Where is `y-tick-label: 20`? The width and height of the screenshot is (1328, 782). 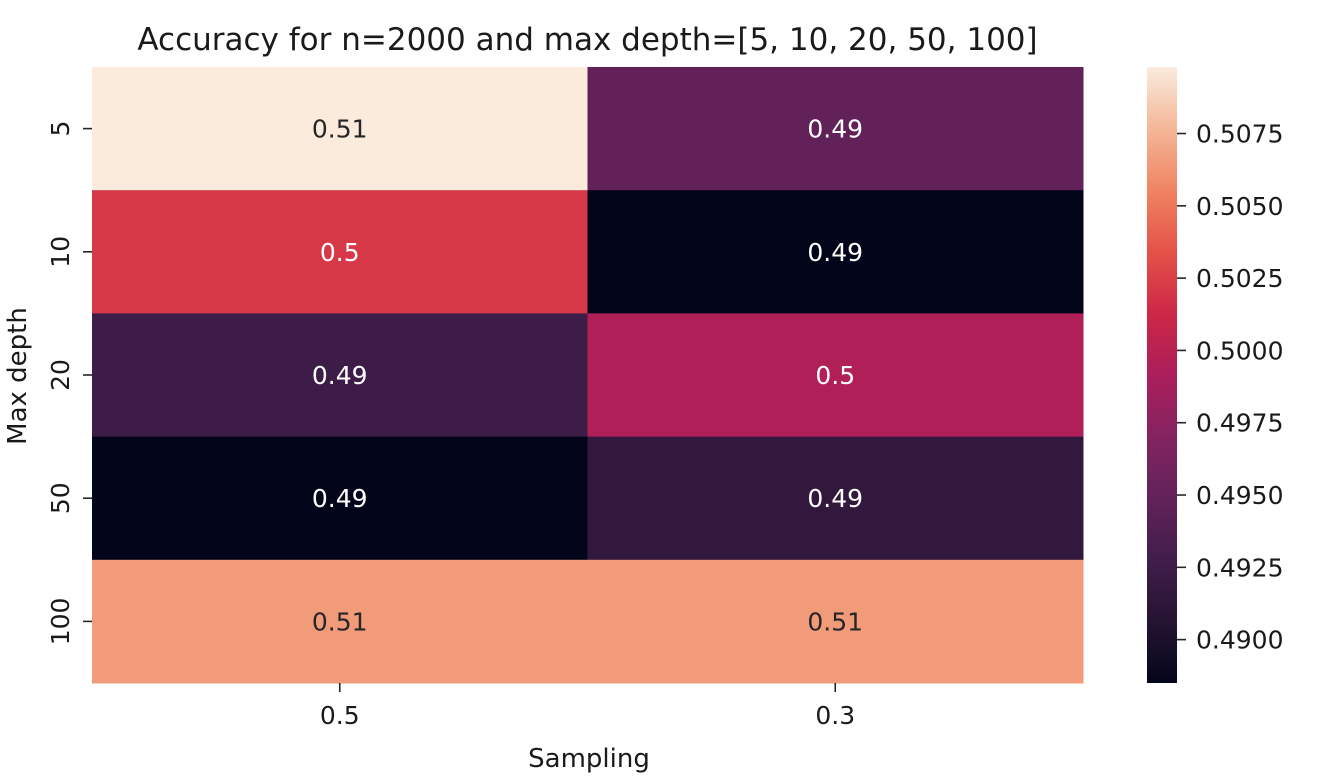
y-tick-label: 20 is located at coordinates (60, 375).